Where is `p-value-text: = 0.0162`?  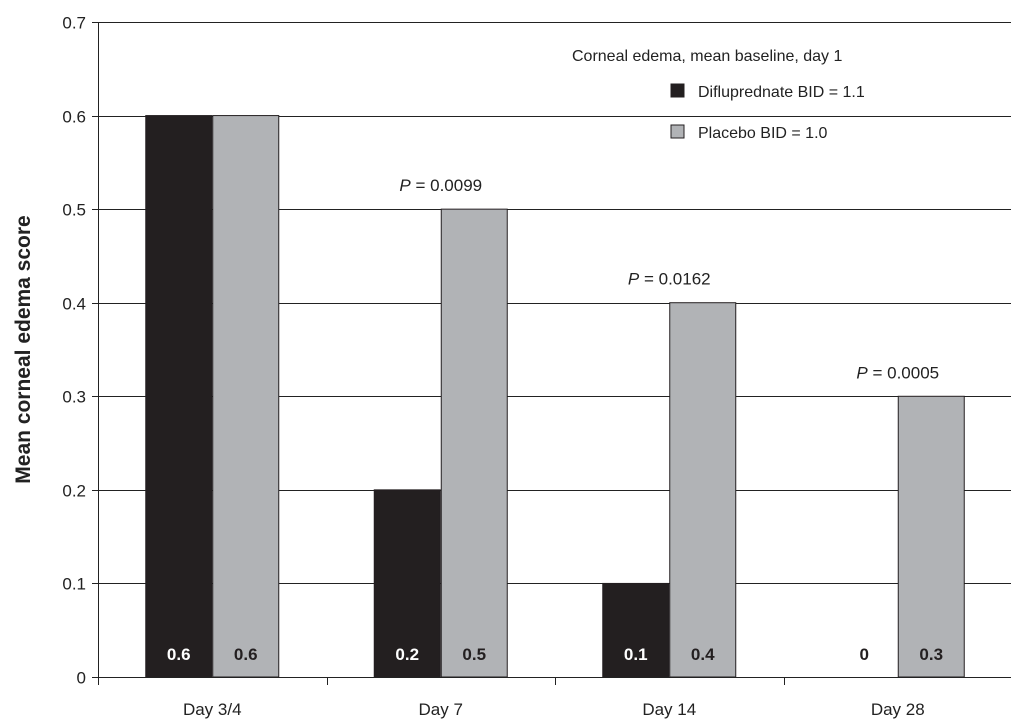
p-value-text: = 0.0162 is located at coordinates (674, 279).